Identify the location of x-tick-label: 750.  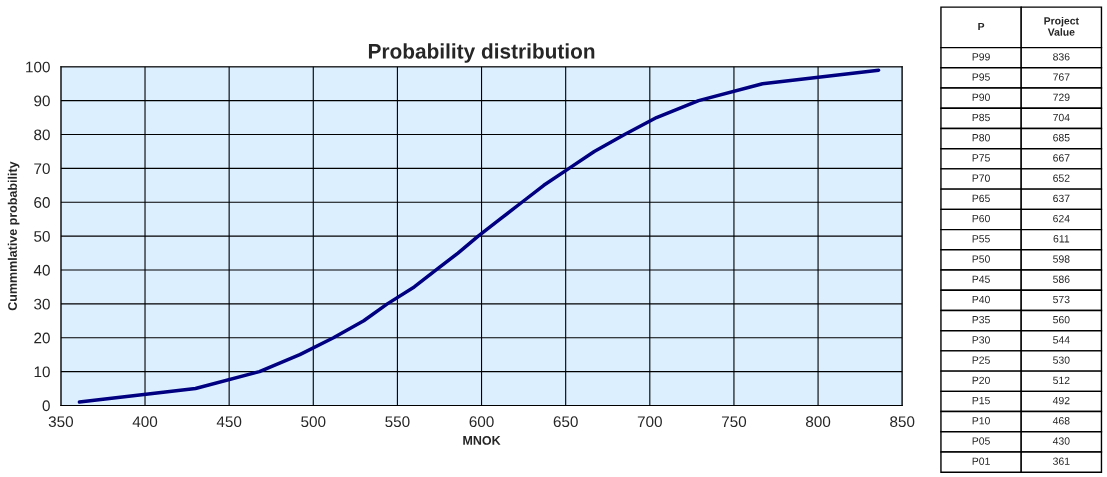
(734, 422).